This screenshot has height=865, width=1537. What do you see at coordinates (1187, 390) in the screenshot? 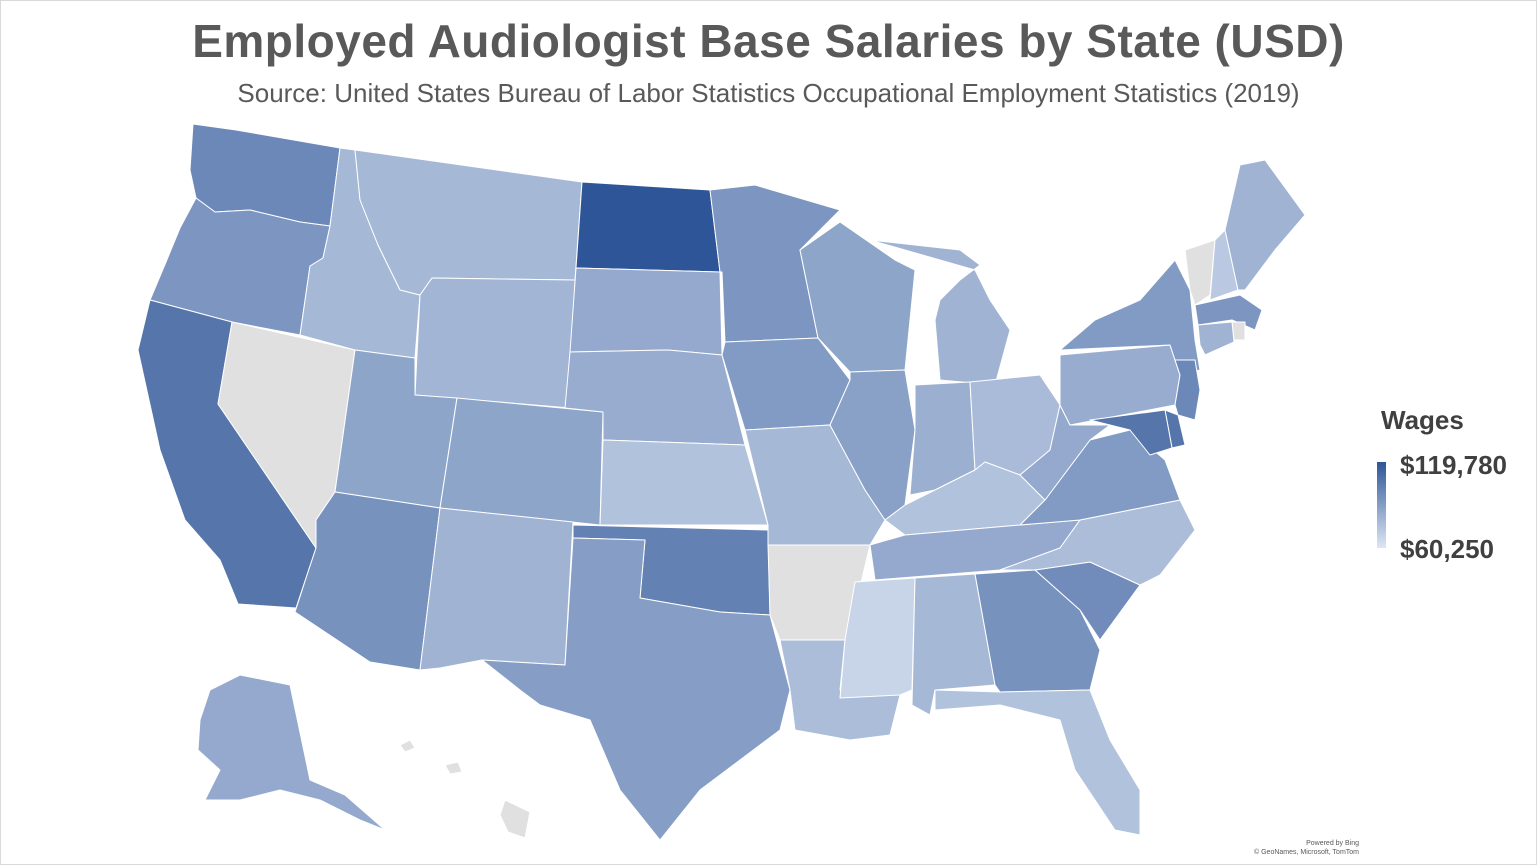
I see `state-nj` at bounding box center [1187, 390].